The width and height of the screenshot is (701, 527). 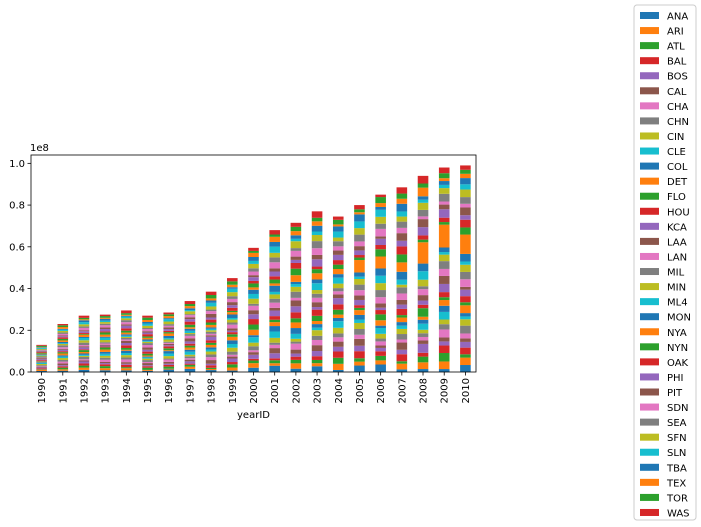 What do you see at coordinates (126, 315) in the screenshot?
I see `bar-segment-1994-TEX` at bounding box center [126, 315].